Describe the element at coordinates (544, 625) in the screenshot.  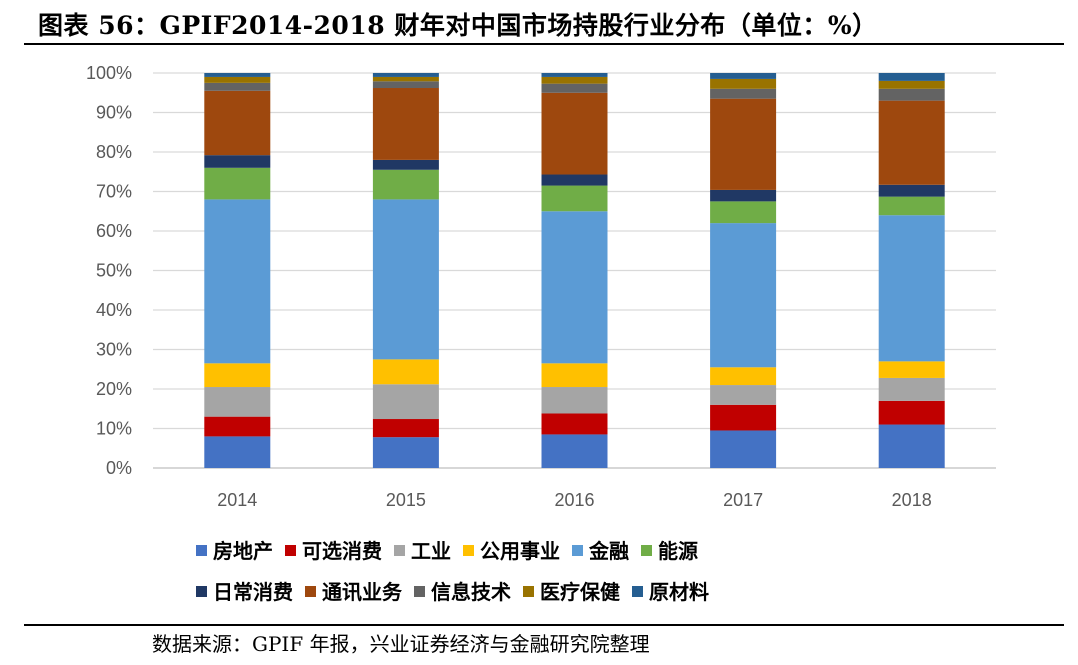
I see `footer-rule` at that location.